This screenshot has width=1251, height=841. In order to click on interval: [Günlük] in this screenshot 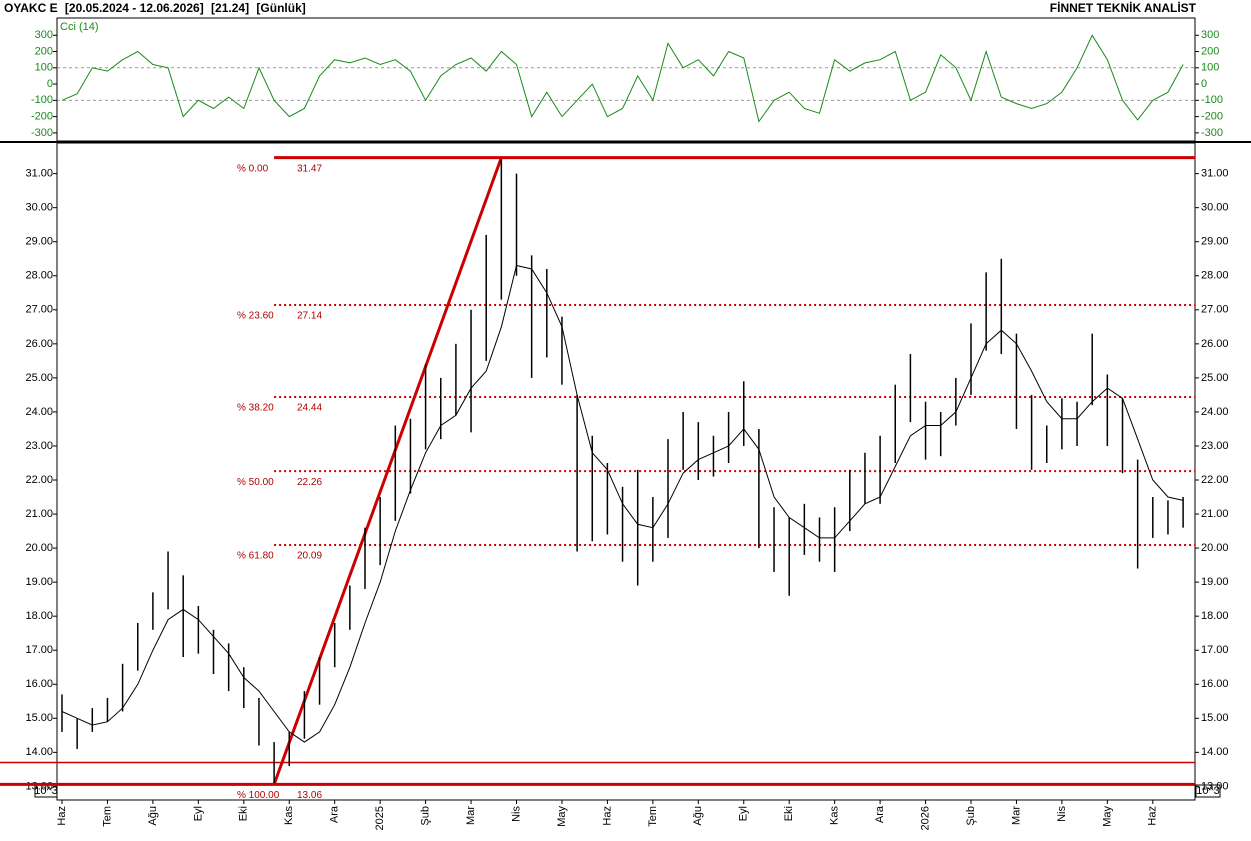, I will do `click(280, 8)`.